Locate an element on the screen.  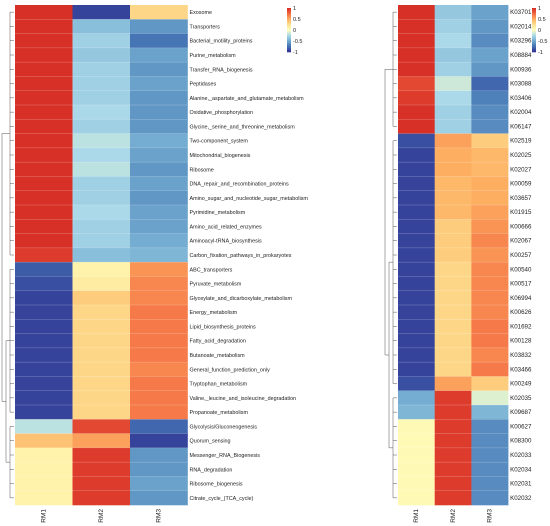
row-label: K02035 is located at coordinates (521, 398).